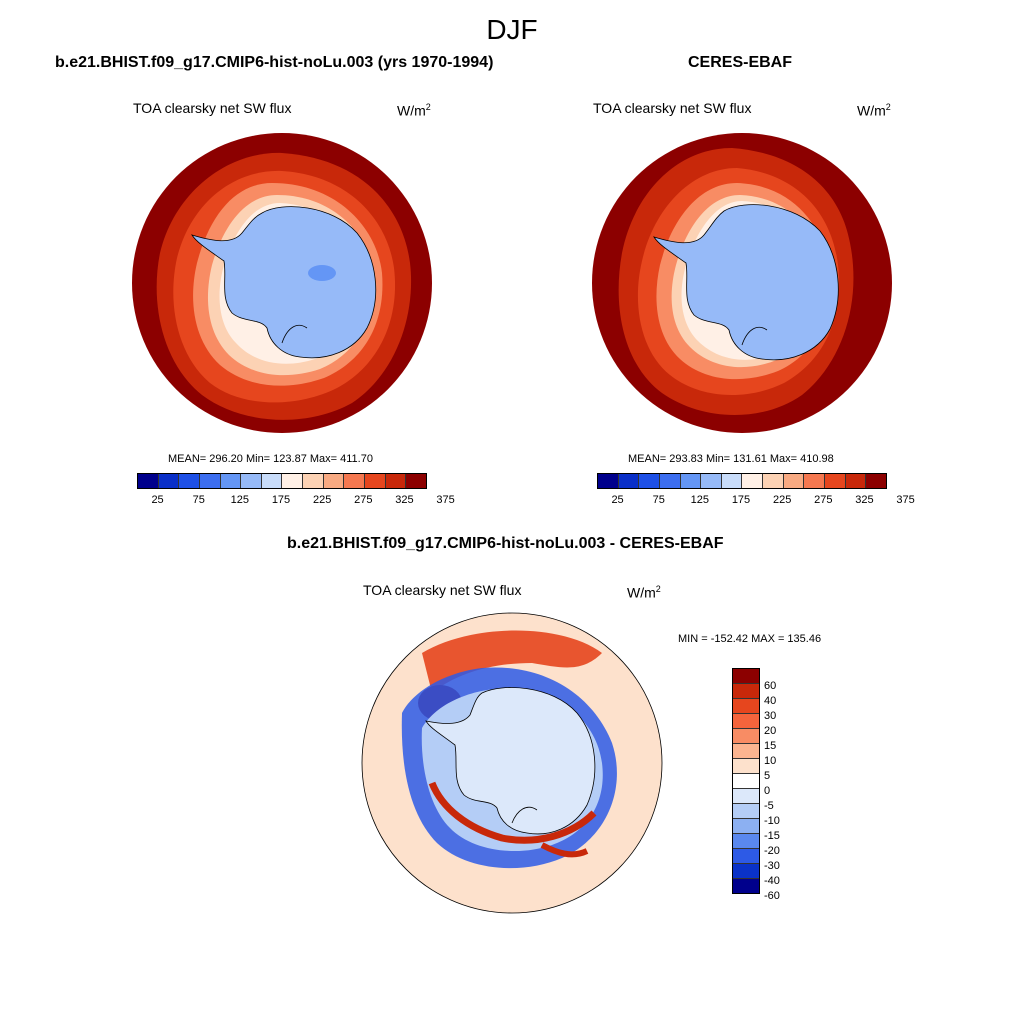 The width and height of the screenshot is (1024, 1024). What do you see at coordinates (212, 108) in the screenshot?
I see `left-variable-label: TOA clearsky net SW flux` at bounding box center [212, 108].